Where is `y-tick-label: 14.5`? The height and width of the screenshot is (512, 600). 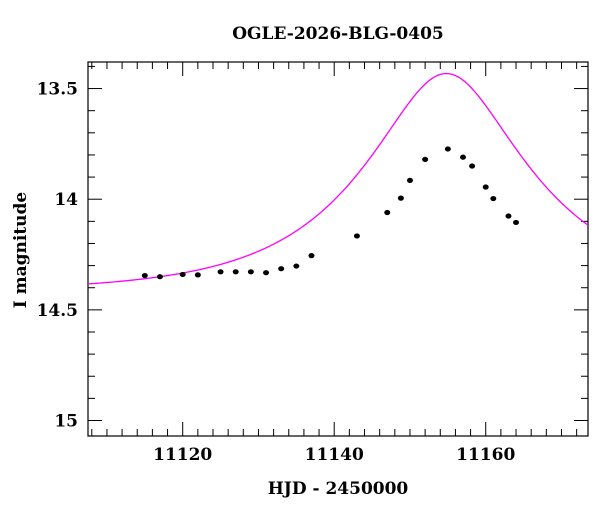 y-tick-label: 14.5 is located at coordinates (57, 311).